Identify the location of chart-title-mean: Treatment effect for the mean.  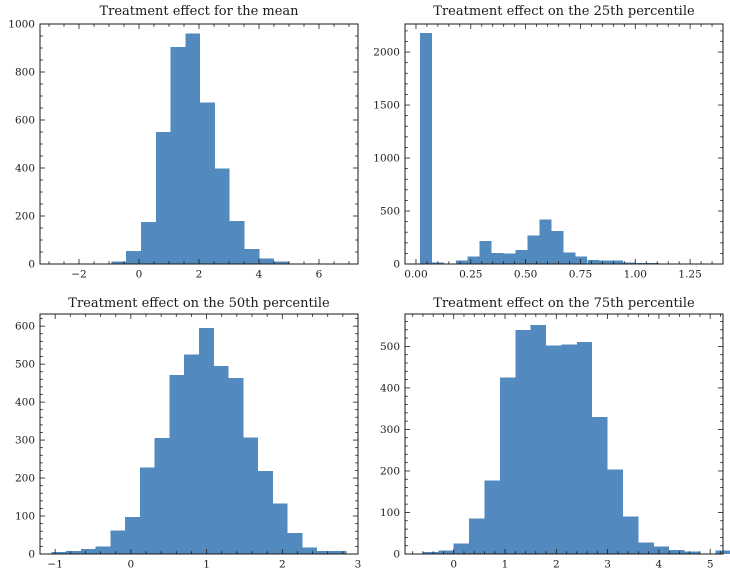
(199, 11).